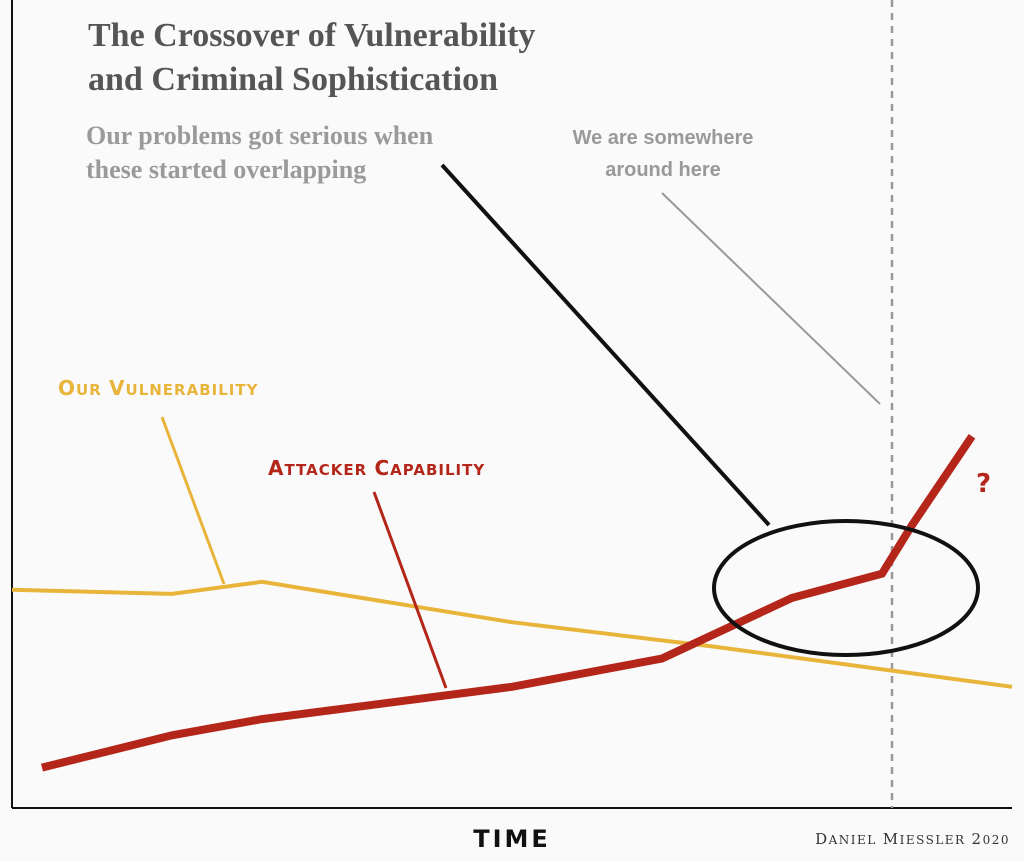 Image resolution: width=1024 pixels, height=861 pixels. What do you see at coordinates (293, 79) in the screenshot?
I see `chart-title-line-2: and Criminal Sophistication` at bounding box center [293, 79].